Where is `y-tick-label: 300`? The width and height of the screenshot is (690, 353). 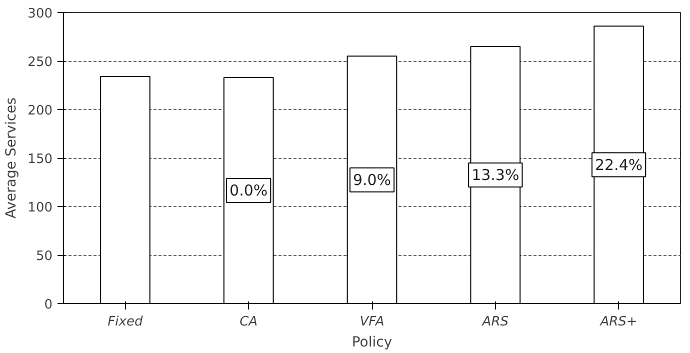
y-tick-label: 300 is located at coordinates (40, 14).